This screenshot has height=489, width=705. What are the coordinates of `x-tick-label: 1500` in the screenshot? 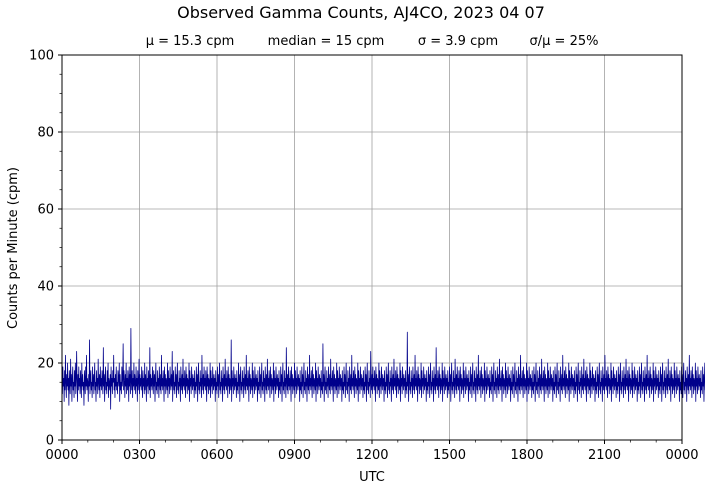 It's located at (449, 455).